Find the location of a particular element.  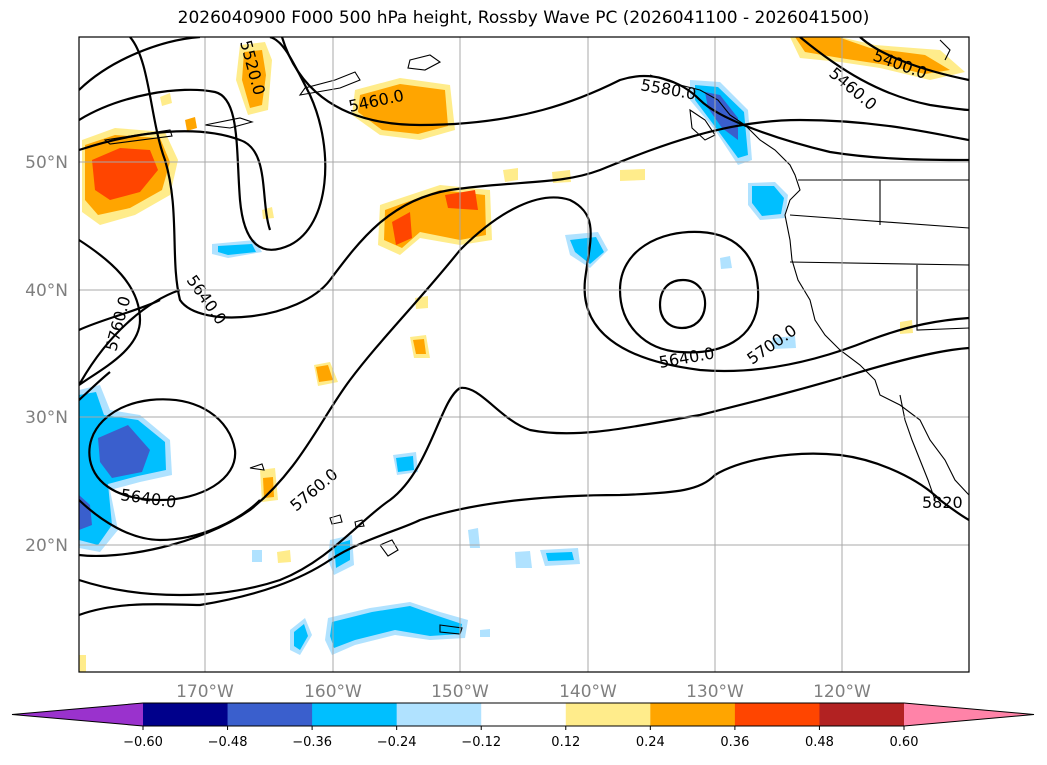

lon-label: 150°W is located at coordinates (460, 692).